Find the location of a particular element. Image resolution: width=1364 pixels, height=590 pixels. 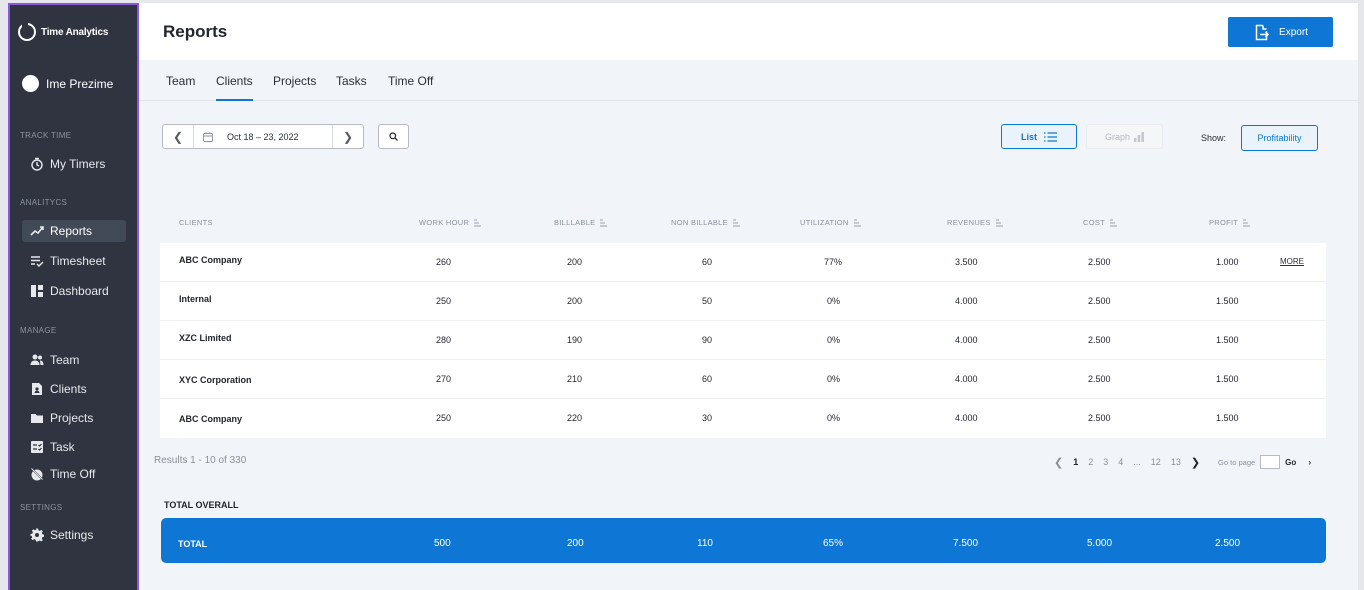

sidebar-item-projects: Projects is located at coordinates (74, 418).